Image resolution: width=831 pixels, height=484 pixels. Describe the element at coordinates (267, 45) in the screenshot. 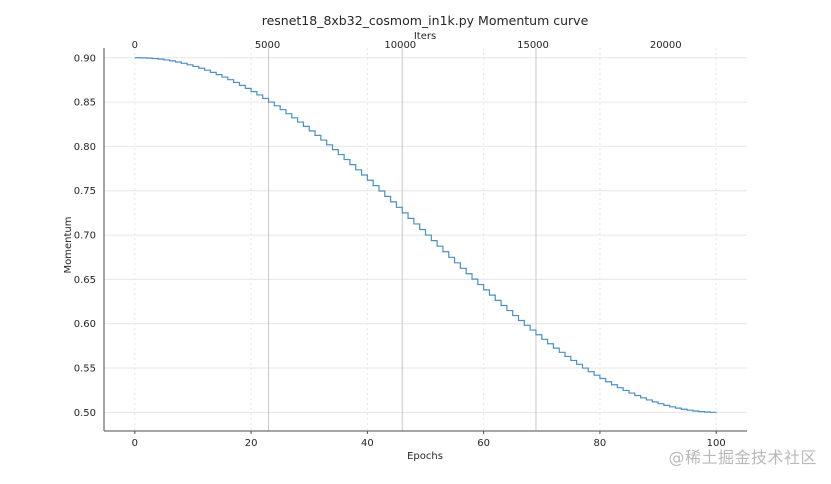

I see `top-tick-label-1: 5000` at that location.